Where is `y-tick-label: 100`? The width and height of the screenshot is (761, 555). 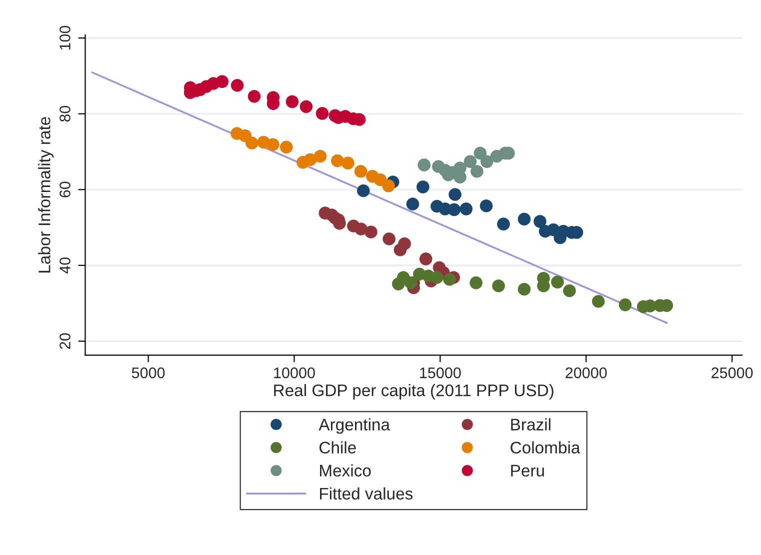 y-tick-label: 100 is located at coordinates (65, 38).